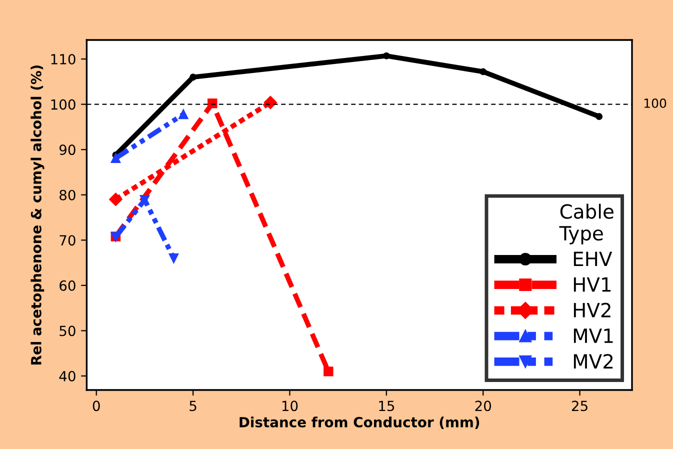 This screenshot has height=449, width=673. Describe the element at coordinates (386, 406) in the screenshot. I see `x-tick-label: 15` at that location.